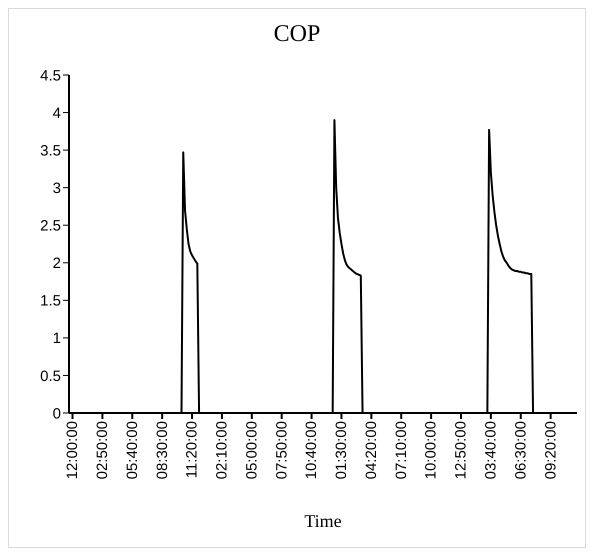  I want to click on x-tick-label: 04:20:00, so click(371, 450).